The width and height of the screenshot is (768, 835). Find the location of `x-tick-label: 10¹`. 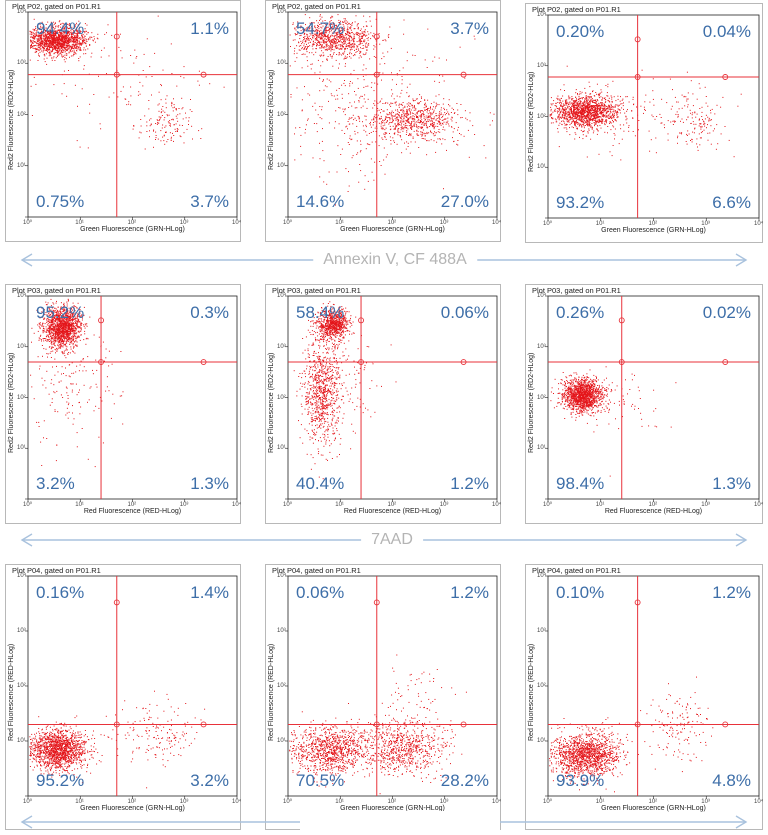

x-tick-label: 10¹ is located at coordinates (79, 223).